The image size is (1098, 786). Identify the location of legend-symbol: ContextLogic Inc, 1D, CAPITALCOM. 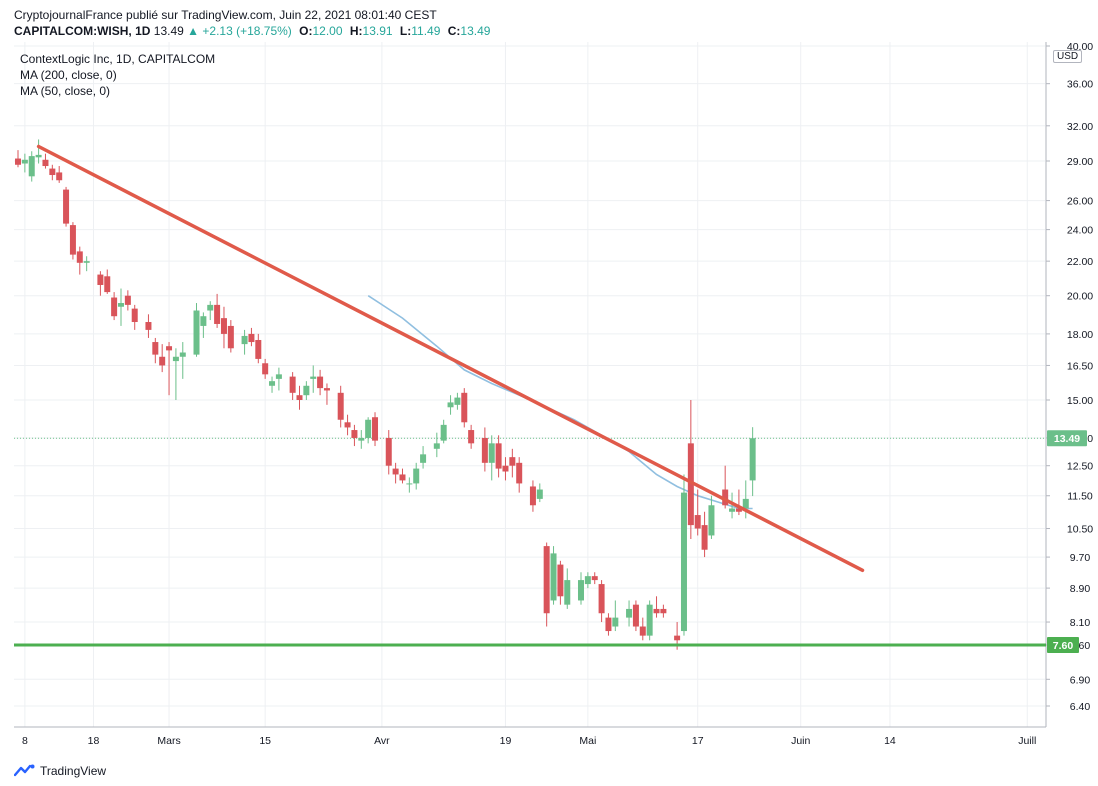
(118, 59).